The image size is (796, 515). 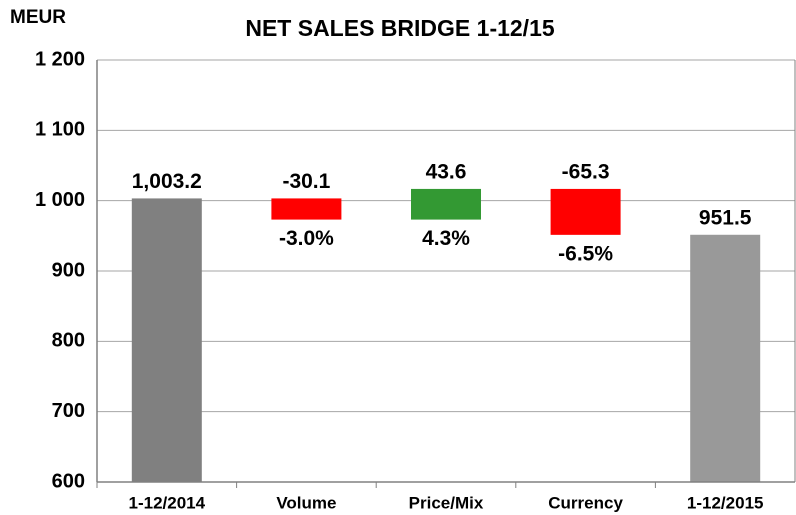 What do you see at coordinates (306, 181) in the screenshot?
I see `value-label: -30.1` at bounding box center [306, 181].